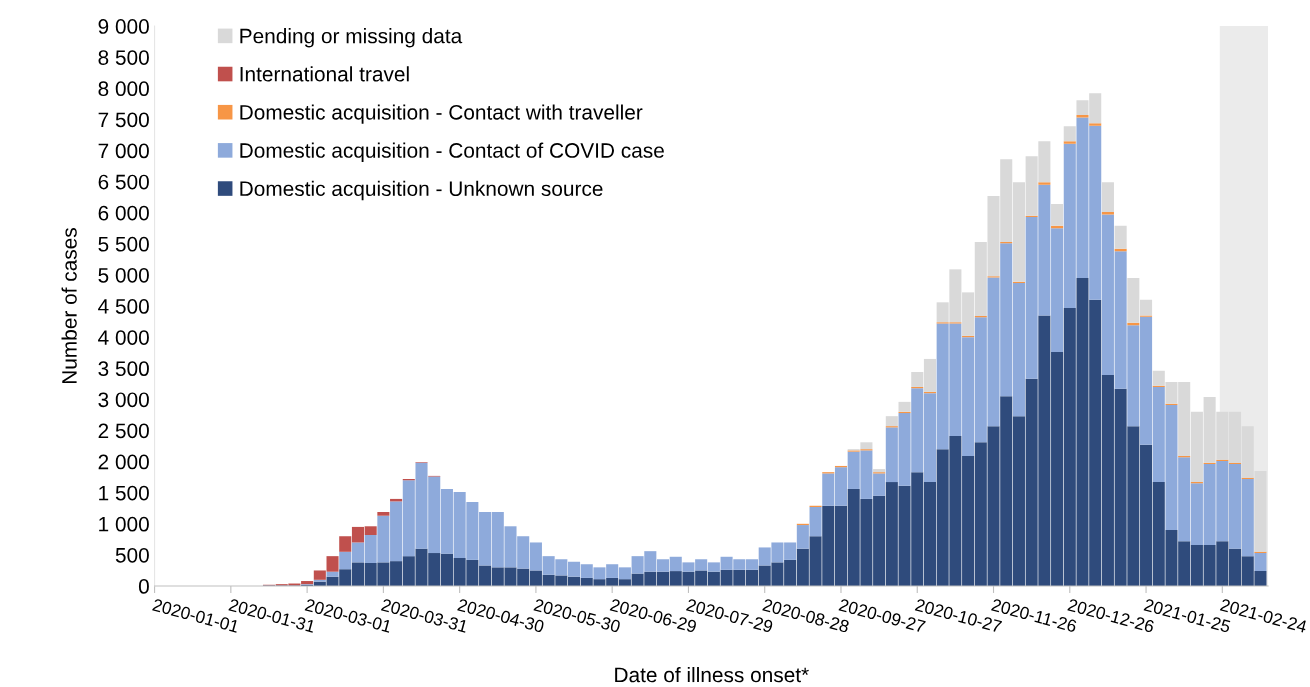 The width and height of the screenshot is (1310, 687). Describe the element at coordinates (123, 89) in the screenshot. I see `y-tick-label: 8 000` at that location.